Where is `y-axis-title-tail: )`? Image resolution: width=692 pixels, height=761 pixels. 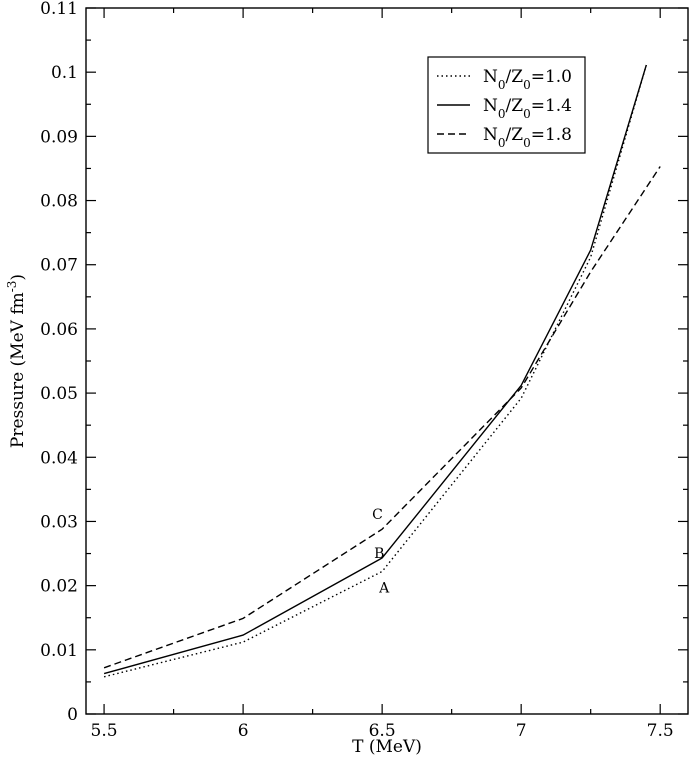 y-axis-title-tail: ) is located at coordinates (18, 277).